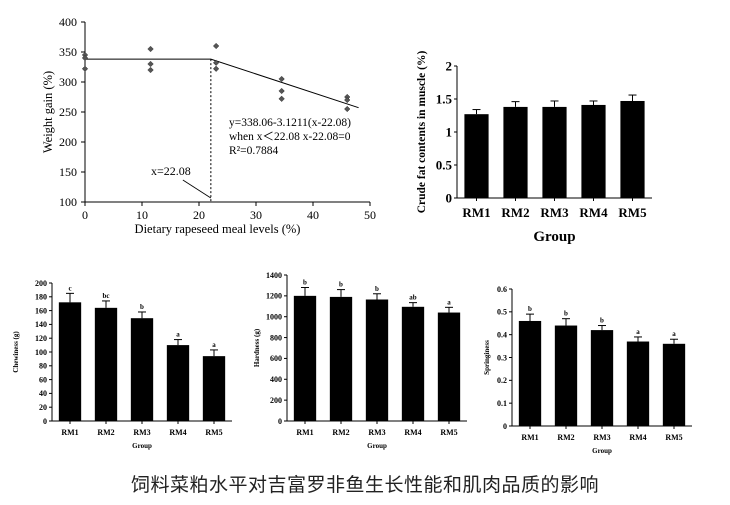 The width and height of the screenshot is (730, 505). Describe the element at coordinates (68, 82) in the screenshot. I see `weight-gain-y-tick-label: 300` at that location.